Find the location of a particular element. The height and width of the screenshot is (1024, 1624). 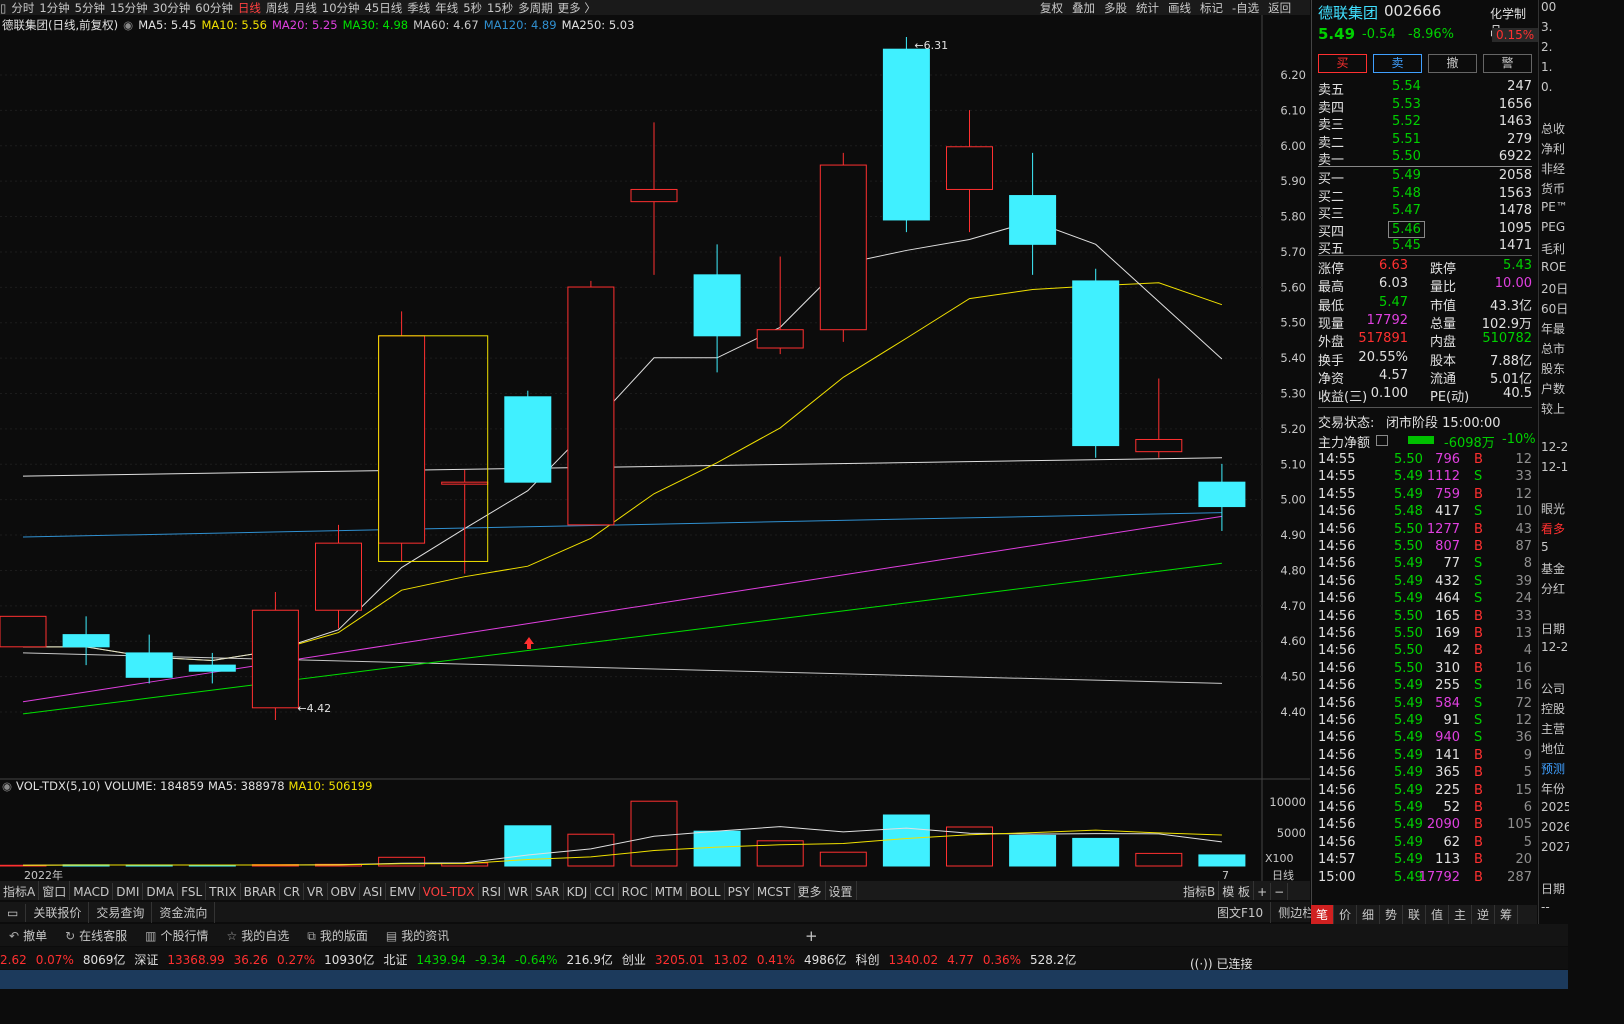

indicator-tab: FSL is located at coordinates (192, 891).